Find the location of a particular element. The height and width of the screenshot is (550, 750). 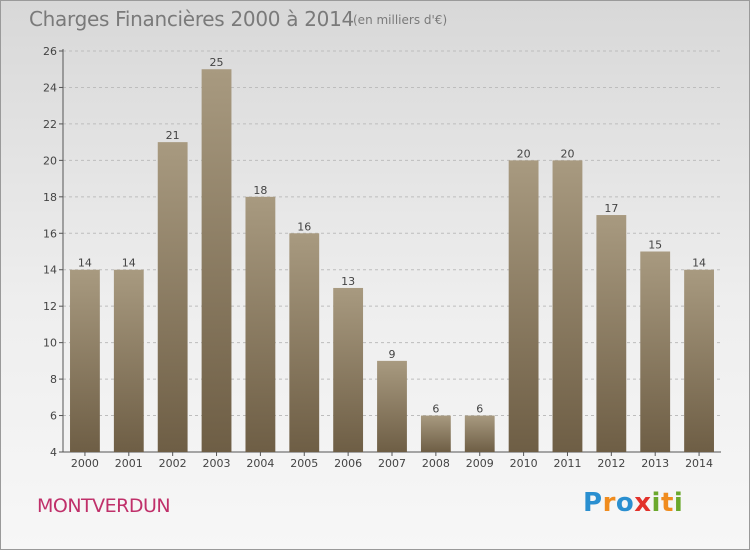

bar-2005 is located at coordinates (304, 342).